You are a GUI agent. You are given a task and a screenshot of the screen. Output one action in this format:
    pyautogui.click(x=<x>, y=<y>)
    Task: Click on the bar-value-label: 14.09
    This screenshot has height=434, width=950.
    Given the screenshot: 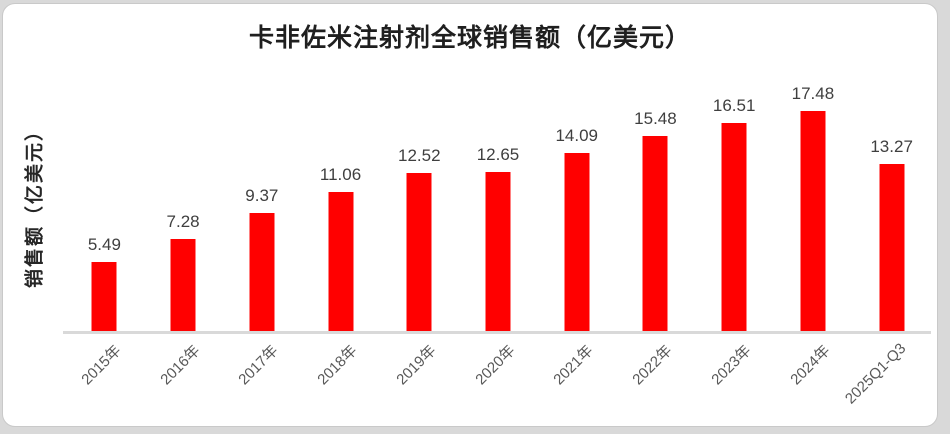 What is the action you would take?
    pyautogui.click(x=576, y=136)
    